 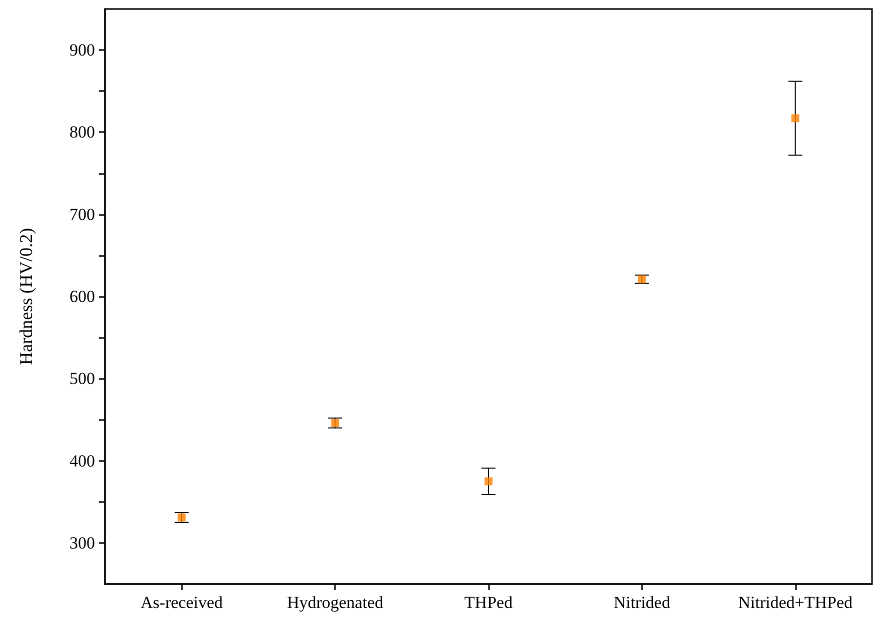 What do you see at coordinates (642, 602) in the screenshot?
I see `x-tick-label: Nitrided` at bounding box center [642, 602].